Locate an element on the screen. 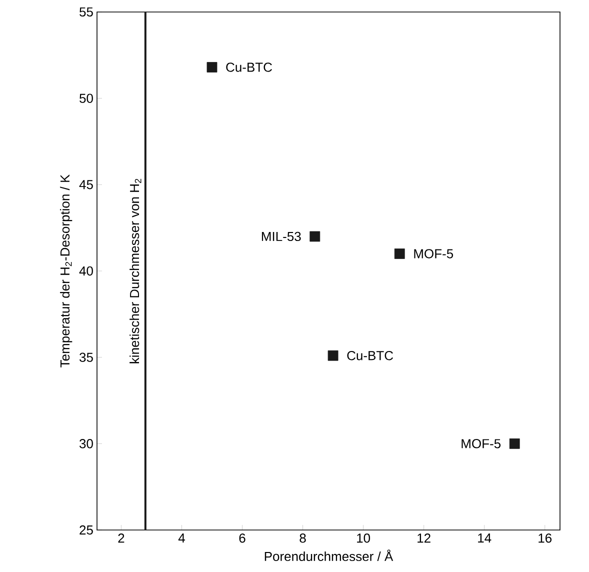 Image resolution: width=589 pixels, height=572 pixels. x-tick-label: 10 is located at coordinates (363, 538).